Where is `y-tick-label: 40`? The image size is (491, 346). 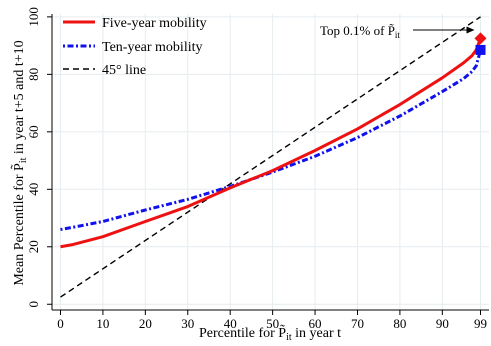 y-tick-label: 40 is located at coordinates (33, 189).